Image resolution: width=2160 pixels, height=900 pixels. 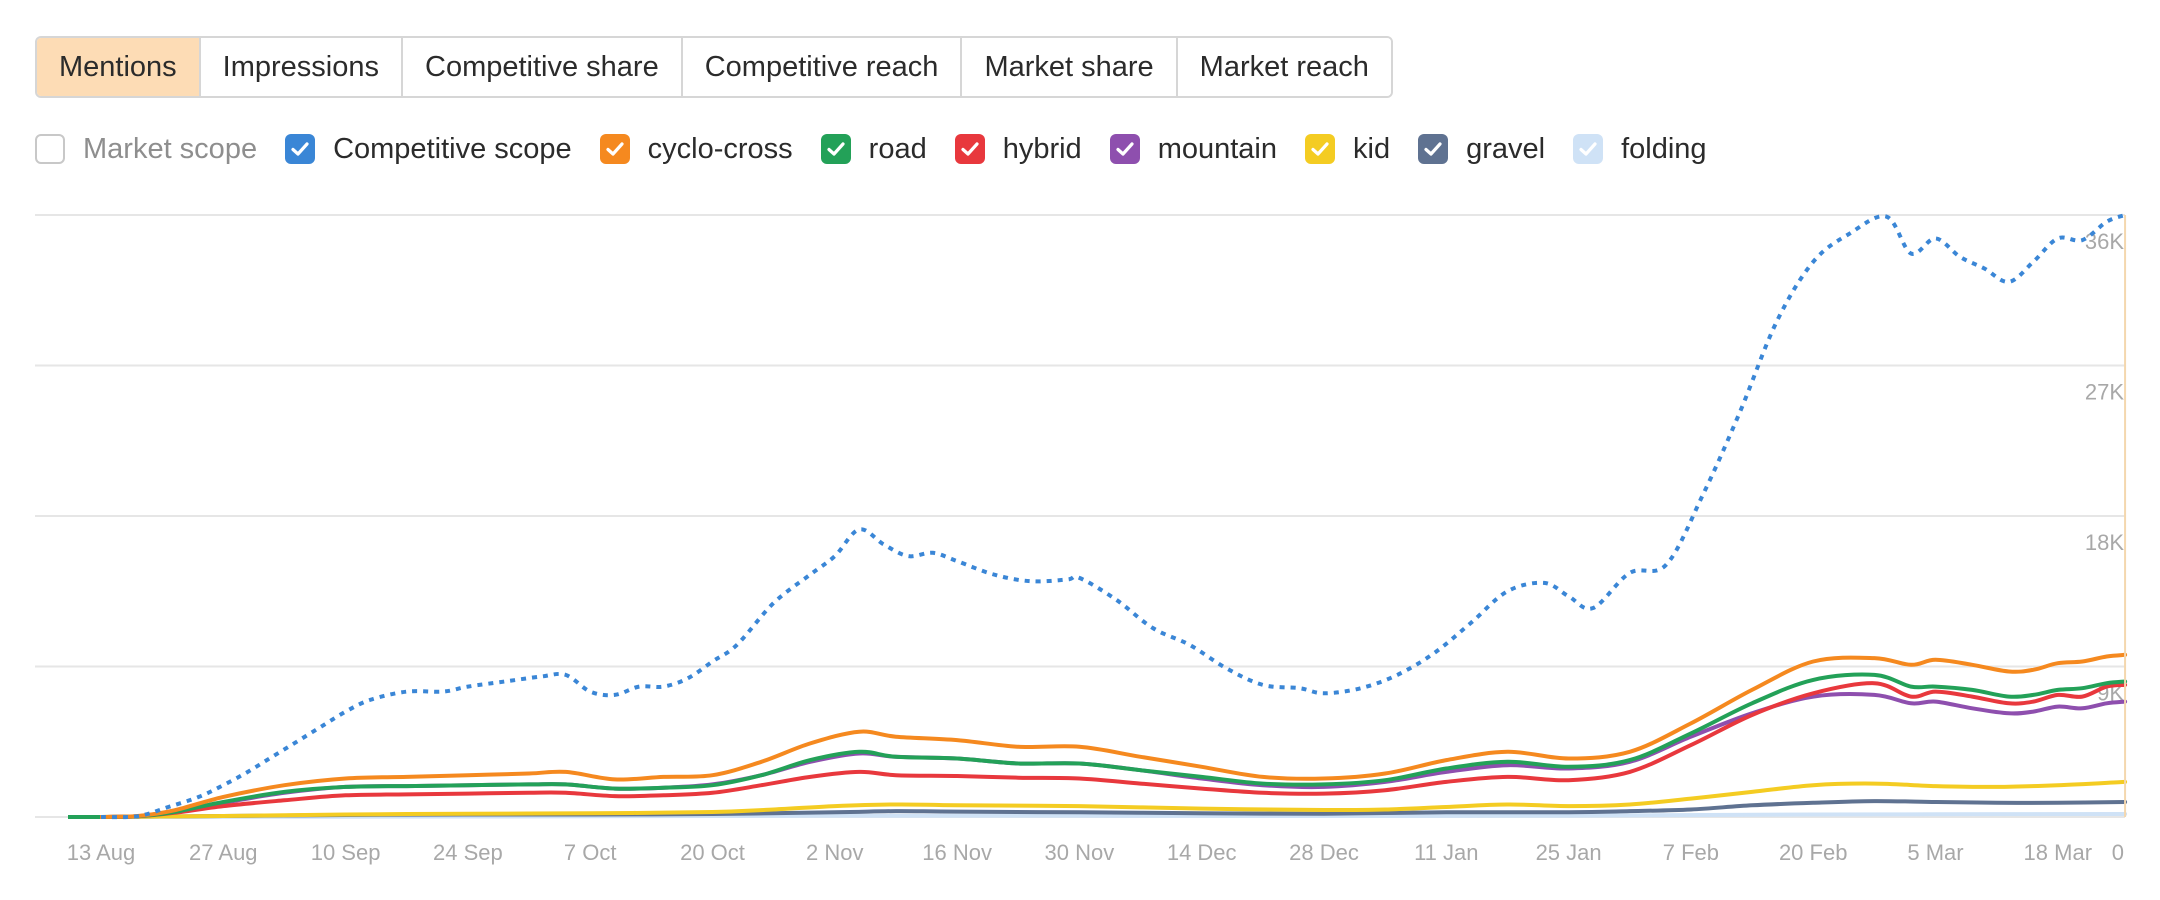 I want to click on checkbox-folding, so click(x=1588, y=149).